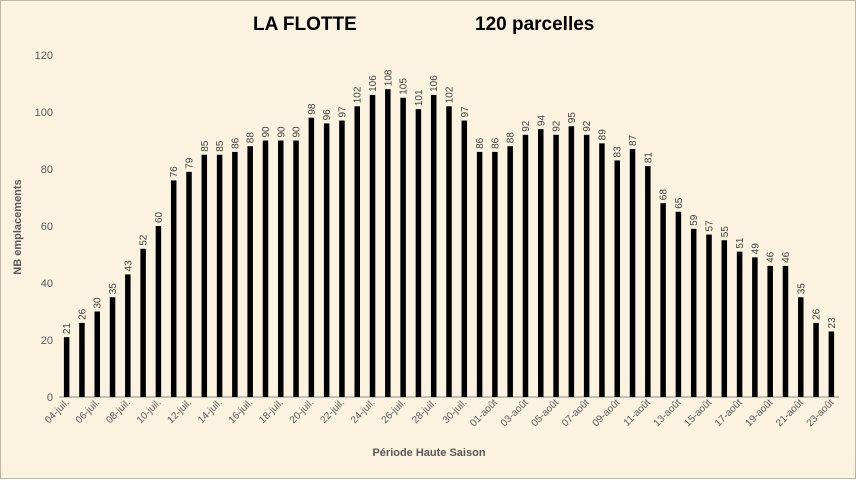 The image size is (856, 480). What do you see at coordinates (44, 113) in the screenshot?
I see `y-tick-label: 100` at bounding box center [44, 113].